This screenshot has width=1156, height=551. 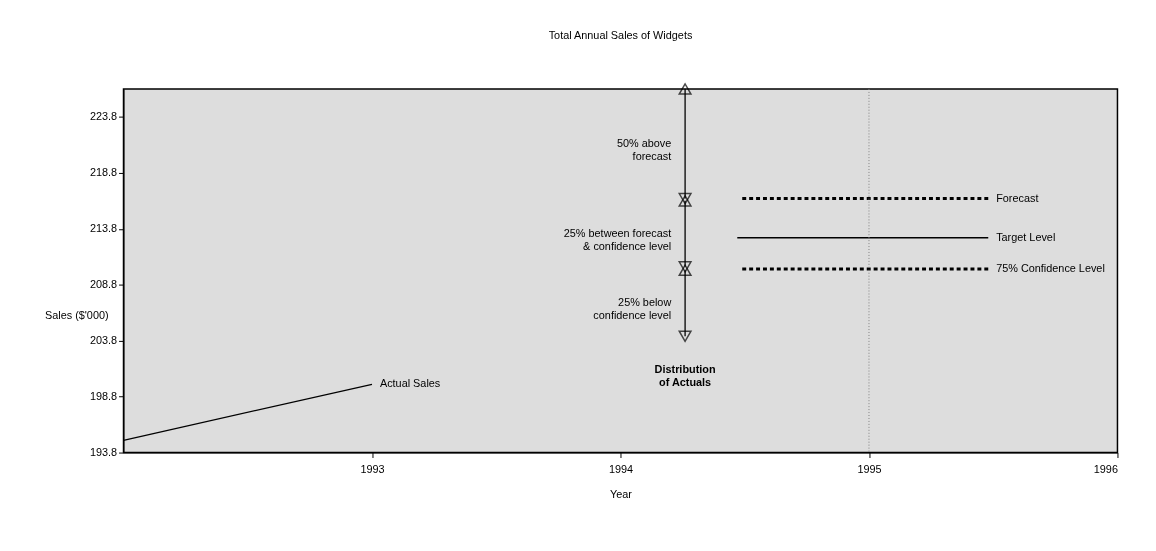 I want to click on x-axis-title: Year, so click(x=621, y=493).